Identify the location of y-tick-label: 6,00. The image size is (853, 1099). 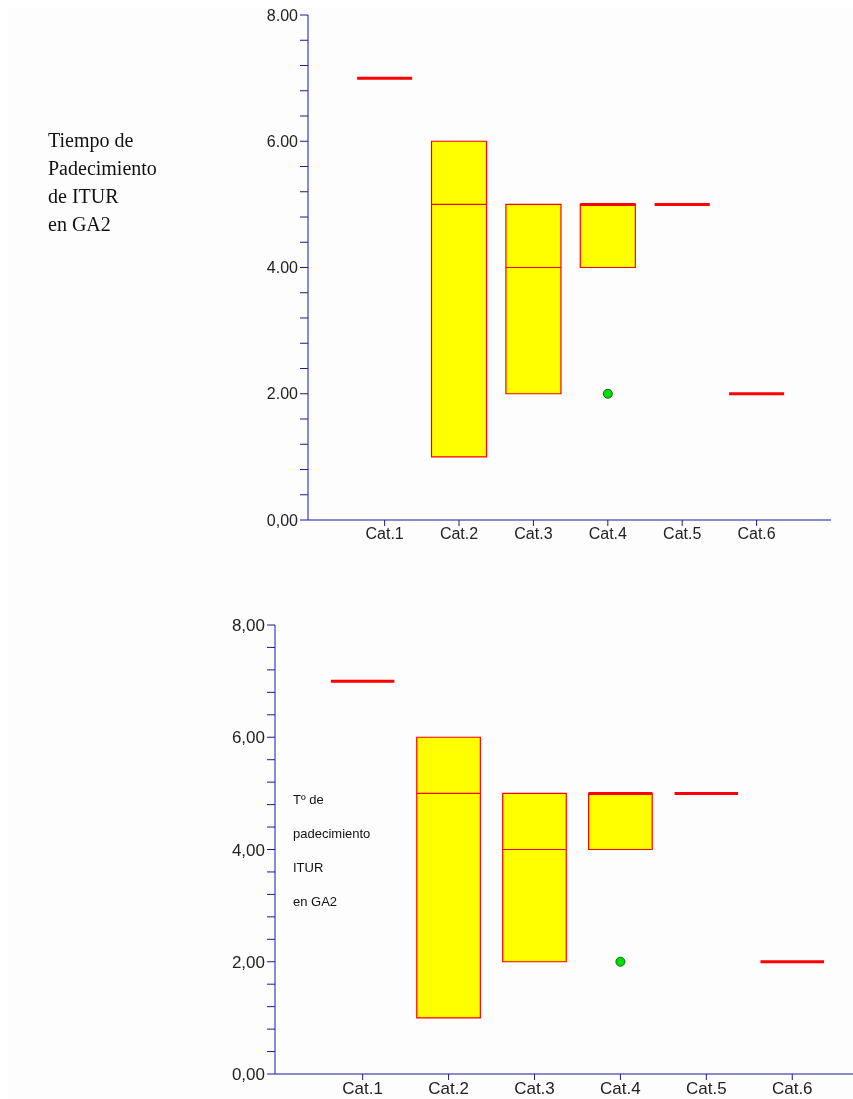
(248, 738).